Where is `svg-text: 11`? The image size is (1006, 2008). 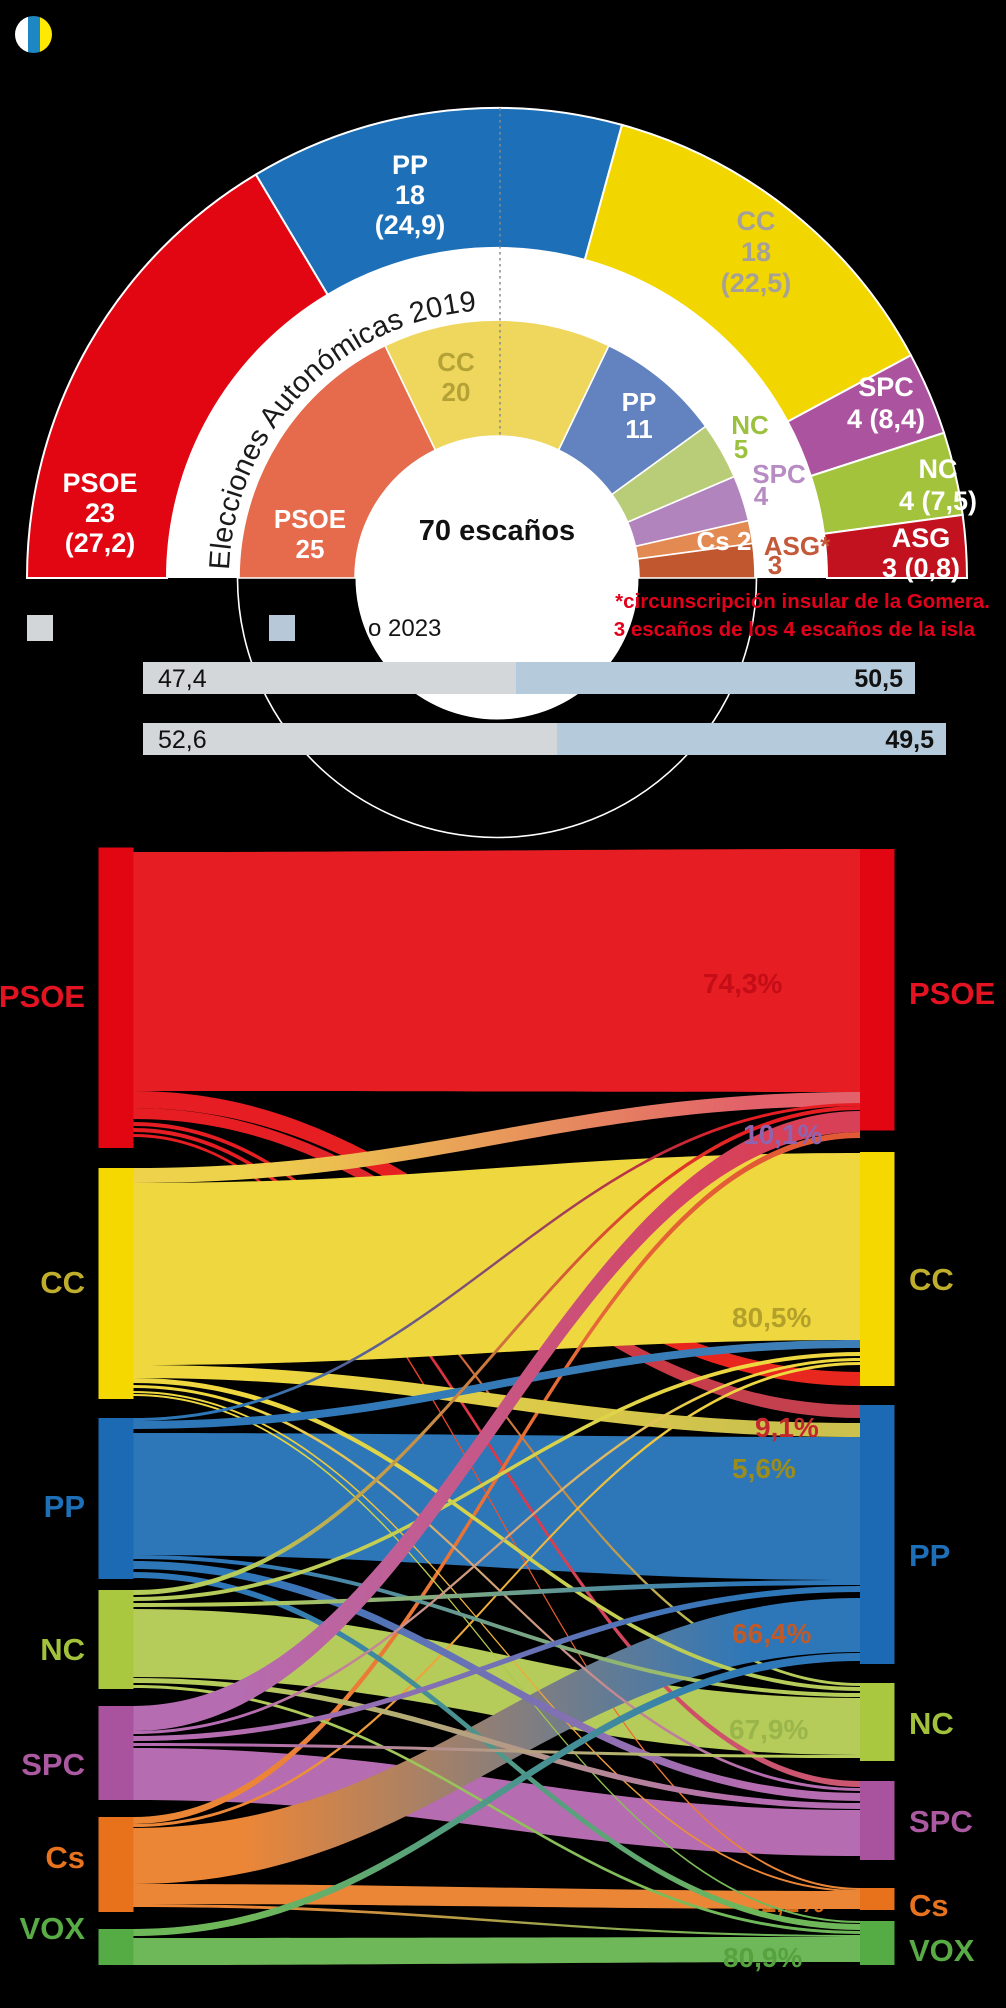
svg-text: 11 is located at coordinates (639, 429).